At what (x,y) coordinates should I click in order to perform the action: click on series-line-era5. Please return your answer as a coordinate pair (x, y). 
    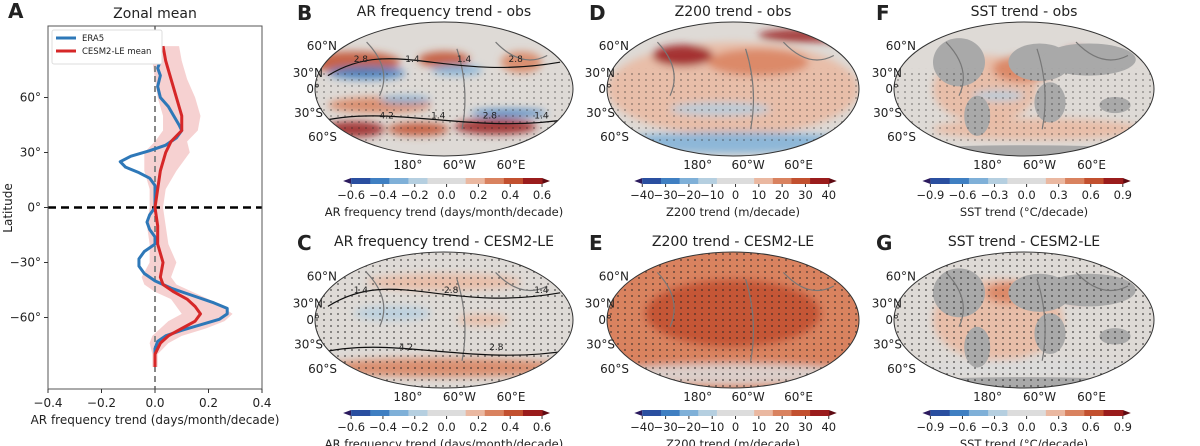
    Looking at the image, I should click on (173, 206).